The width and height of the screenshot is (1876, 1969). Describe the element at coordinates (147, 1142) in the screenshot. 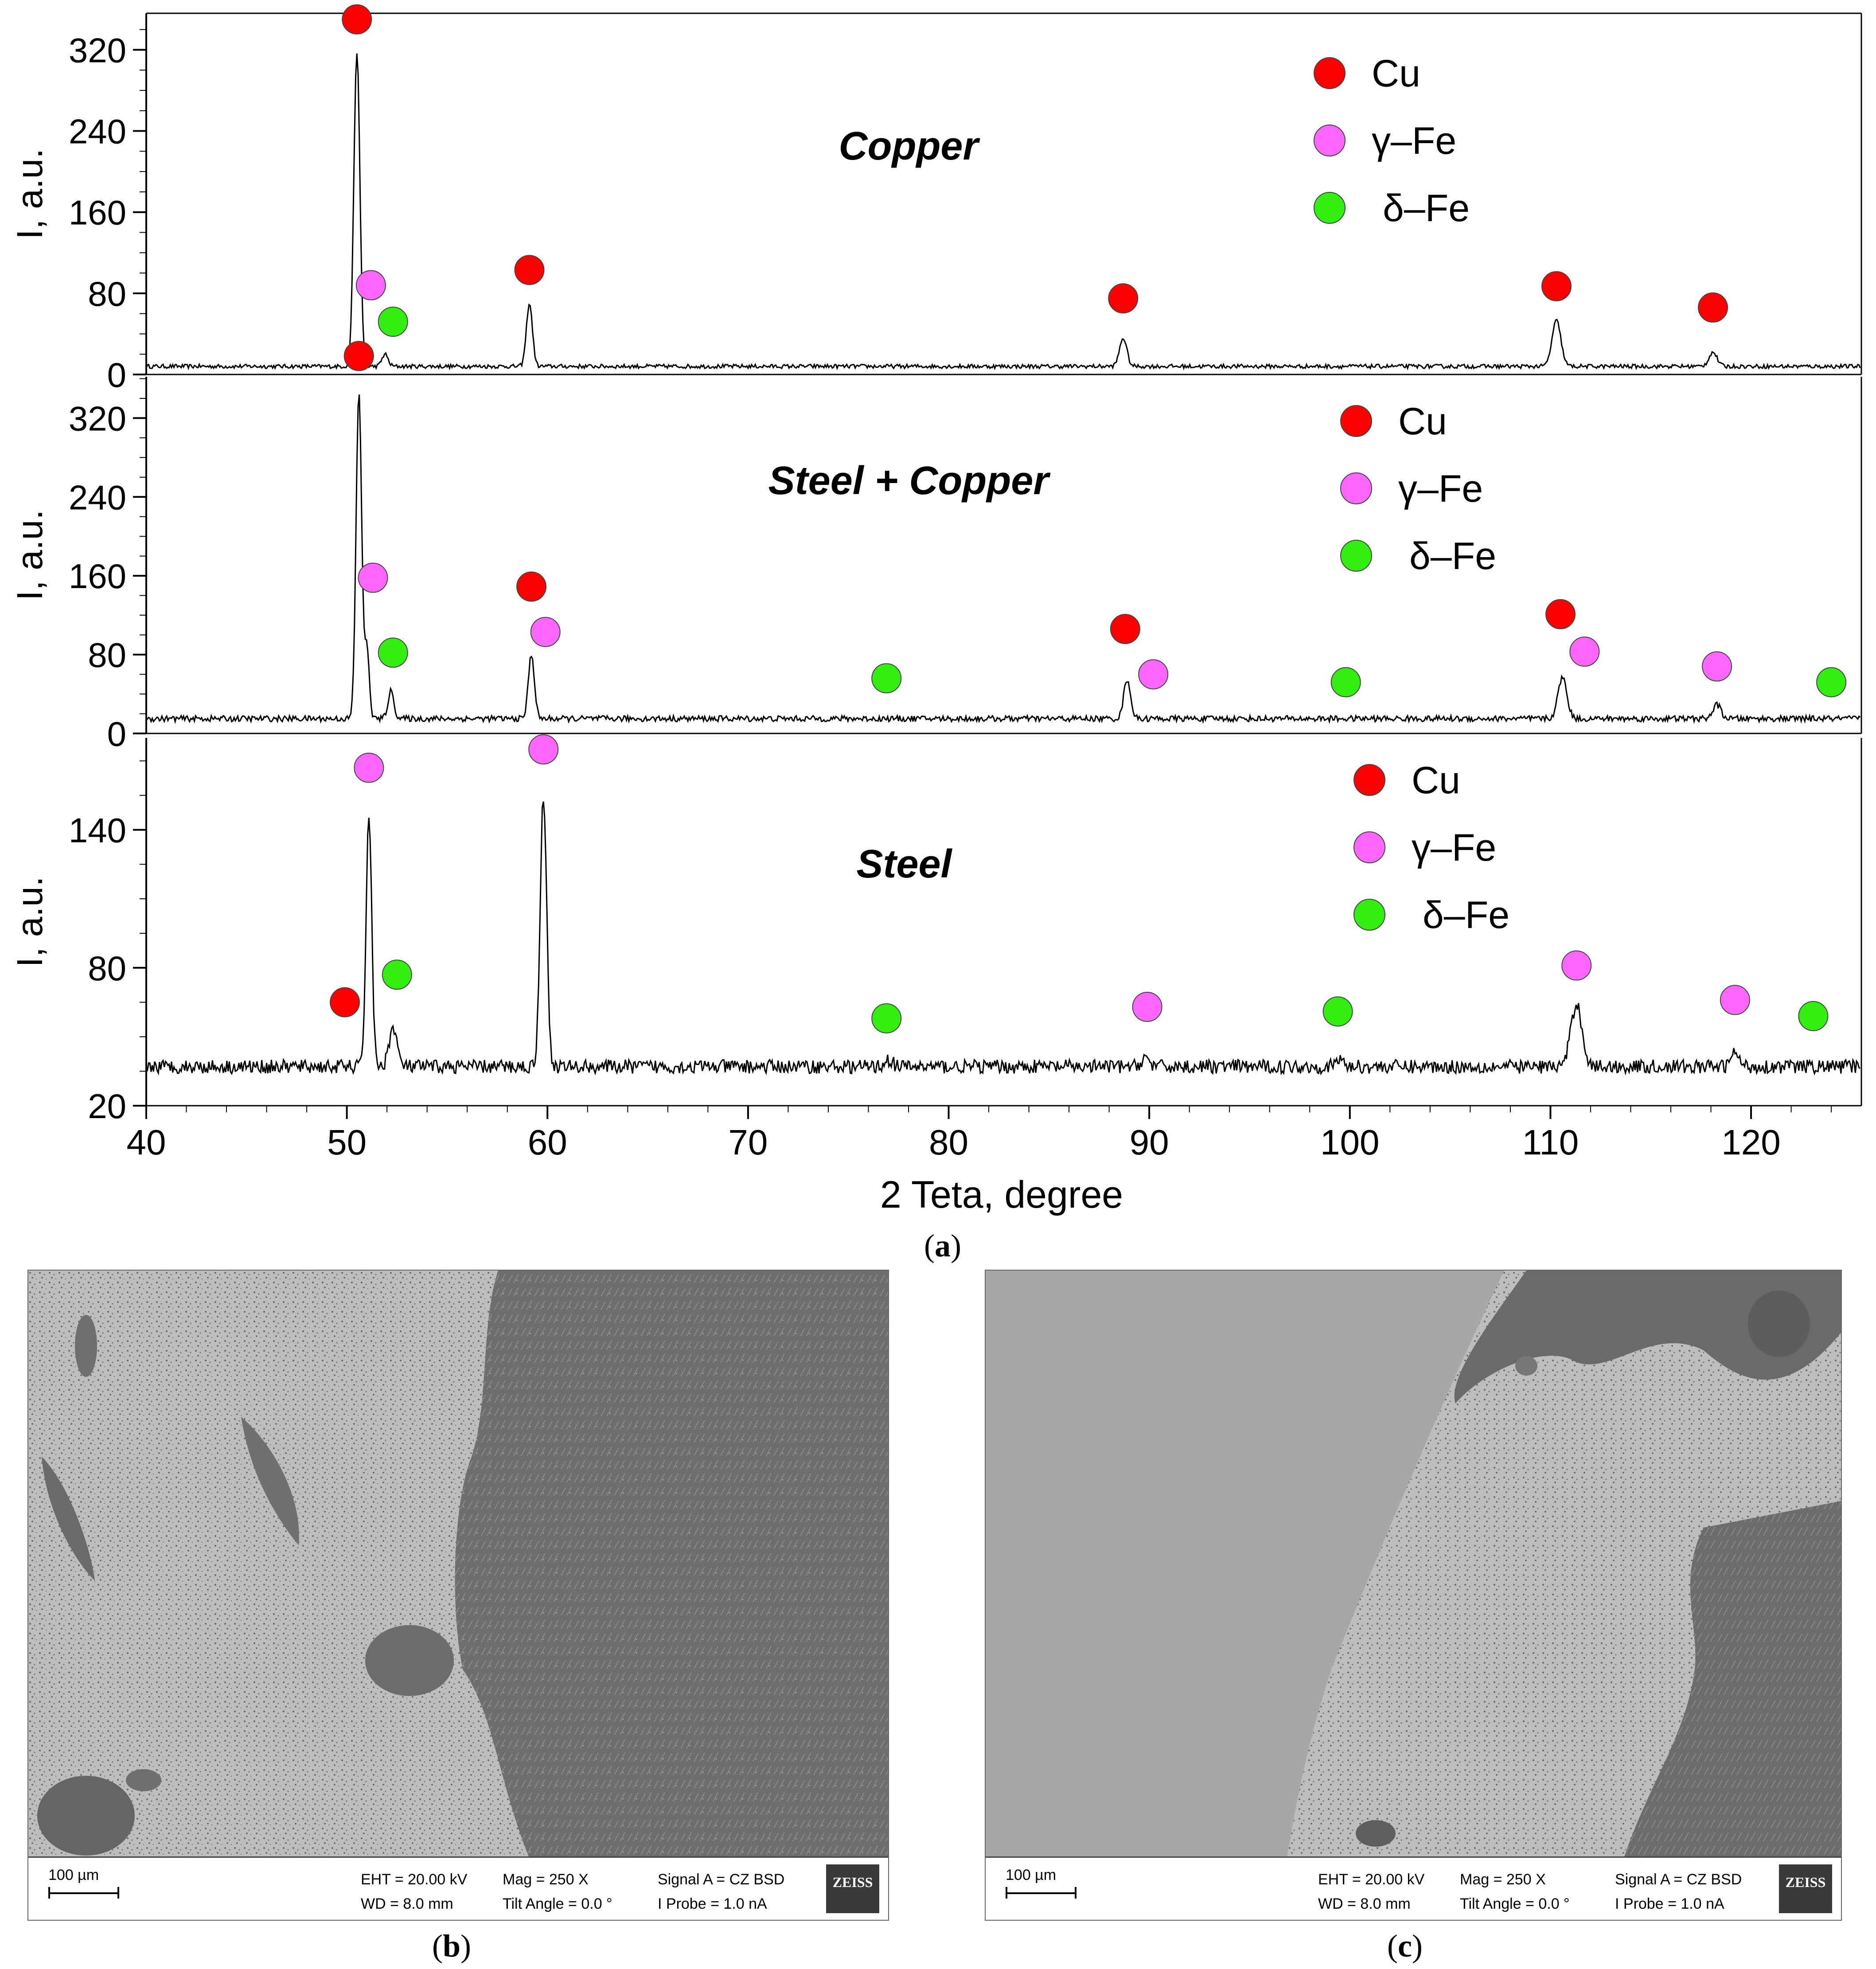

I see `x-tick-label: 40` at that location.